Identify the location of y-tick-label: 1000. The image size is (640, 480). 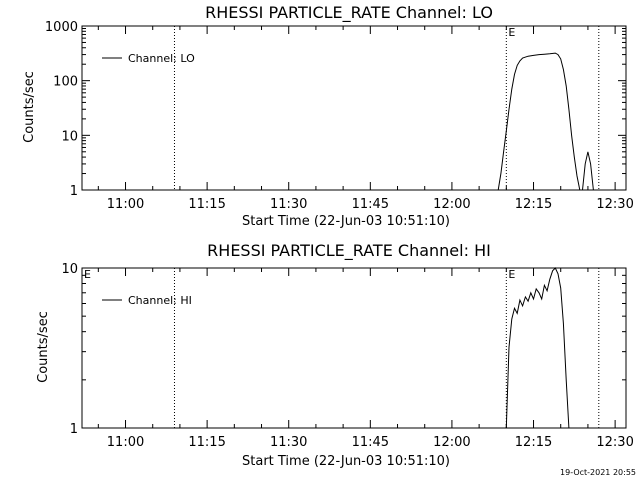
(61, 27).